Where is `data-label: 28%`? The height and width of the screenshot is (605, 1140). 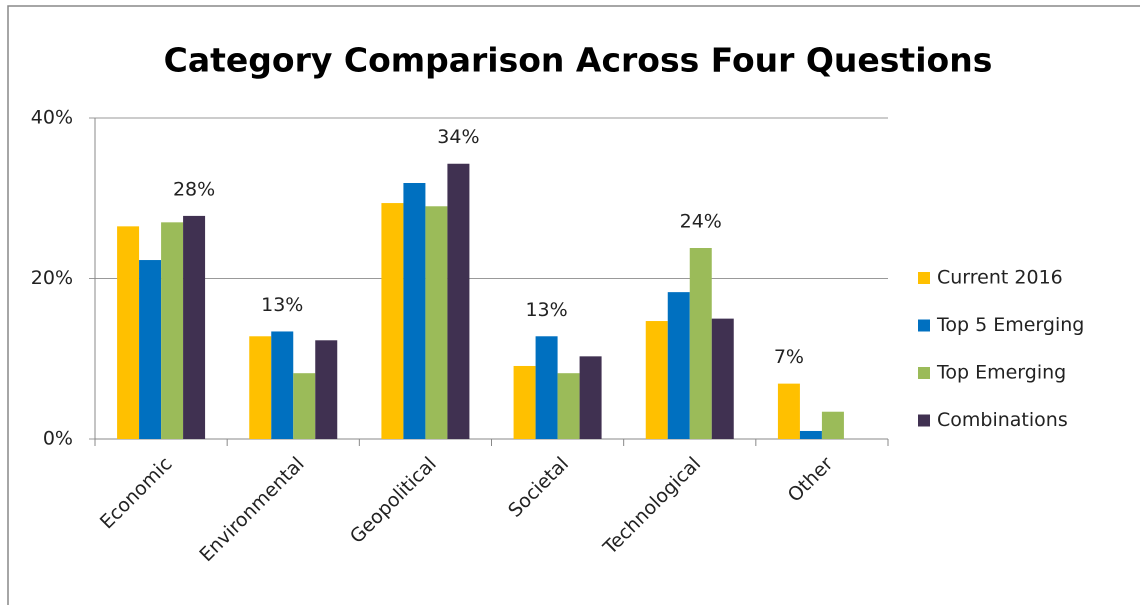 data-label: 28% is located at coordinates (194, 189).